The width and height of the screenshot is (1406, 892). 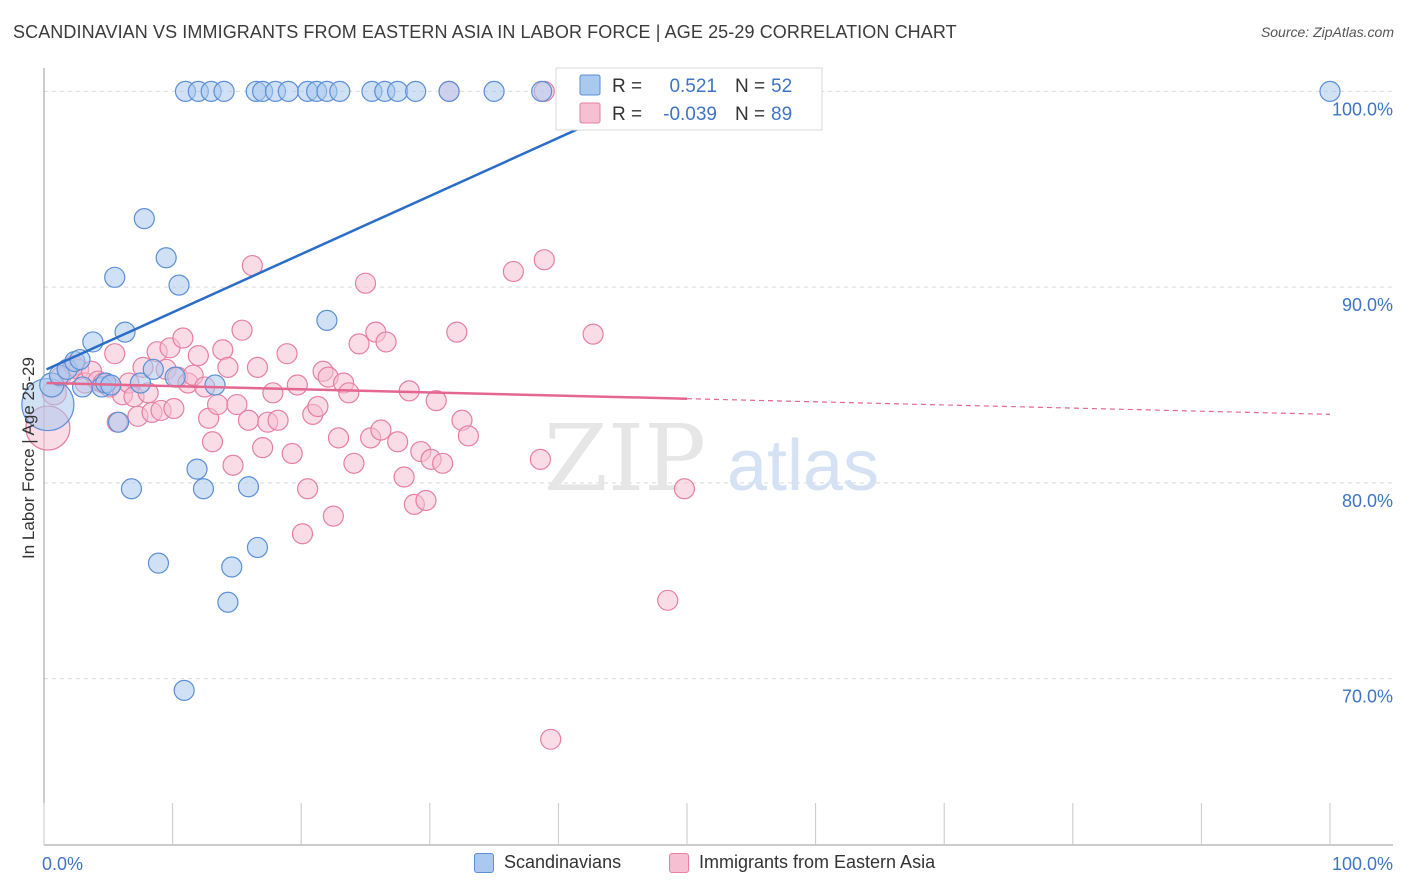 I want to click on immigrants-trend-line, so click(x=367, y=390).